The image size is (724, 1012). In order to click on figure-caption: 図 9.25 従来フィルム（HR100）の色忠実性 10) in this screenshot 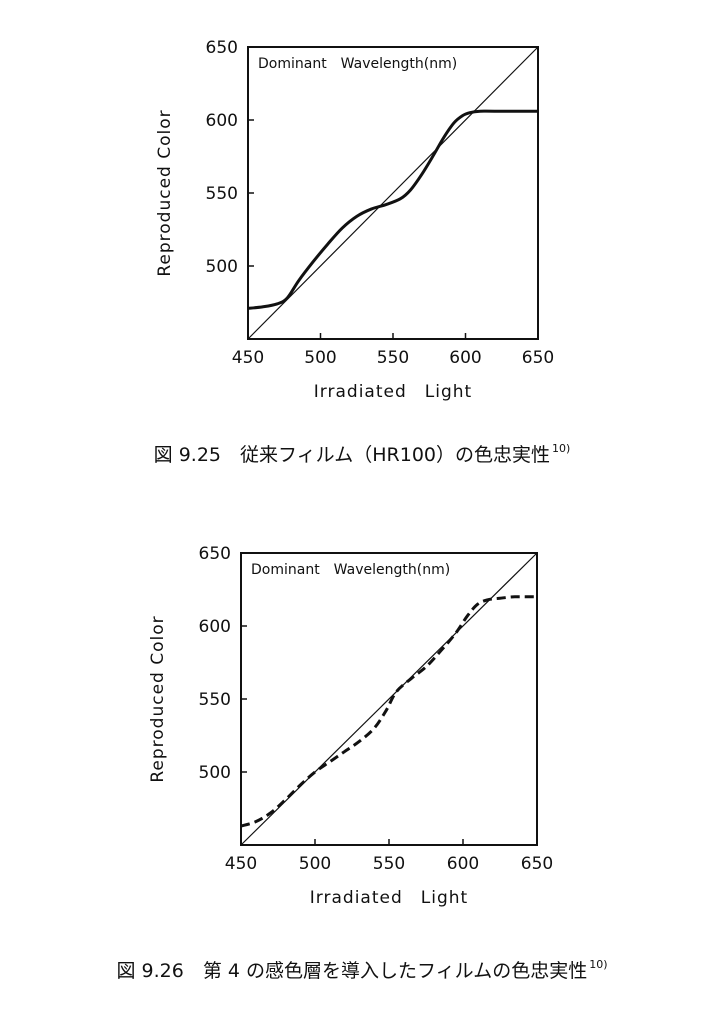, I will do `click(362, 453)`.